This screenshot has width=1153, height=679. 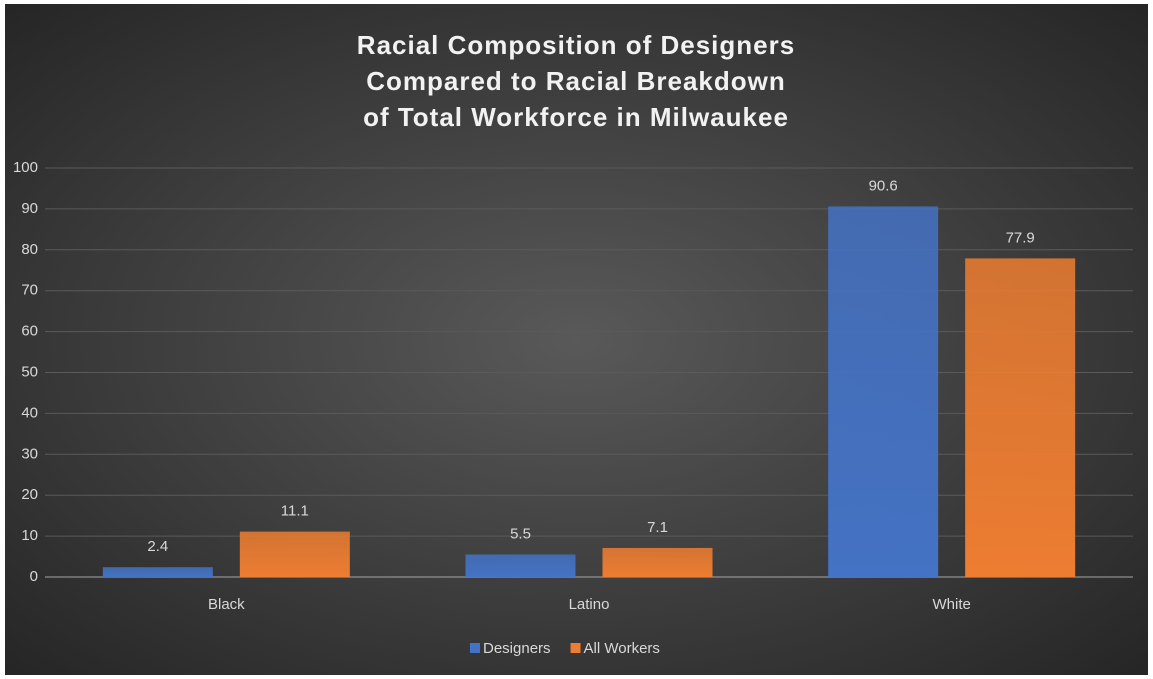 What do you see at coordinates (576, 45) in the screenshot?
I see `chart-title: Racial Composition of Designers` at bounding box center [576, 45].